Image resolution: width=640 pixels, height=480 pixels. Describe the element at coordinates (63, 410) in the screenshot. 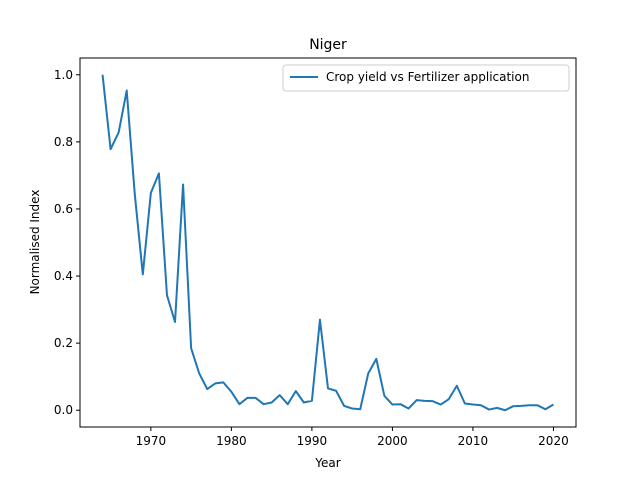

I see `y-tick-label: 0.0` at that location.